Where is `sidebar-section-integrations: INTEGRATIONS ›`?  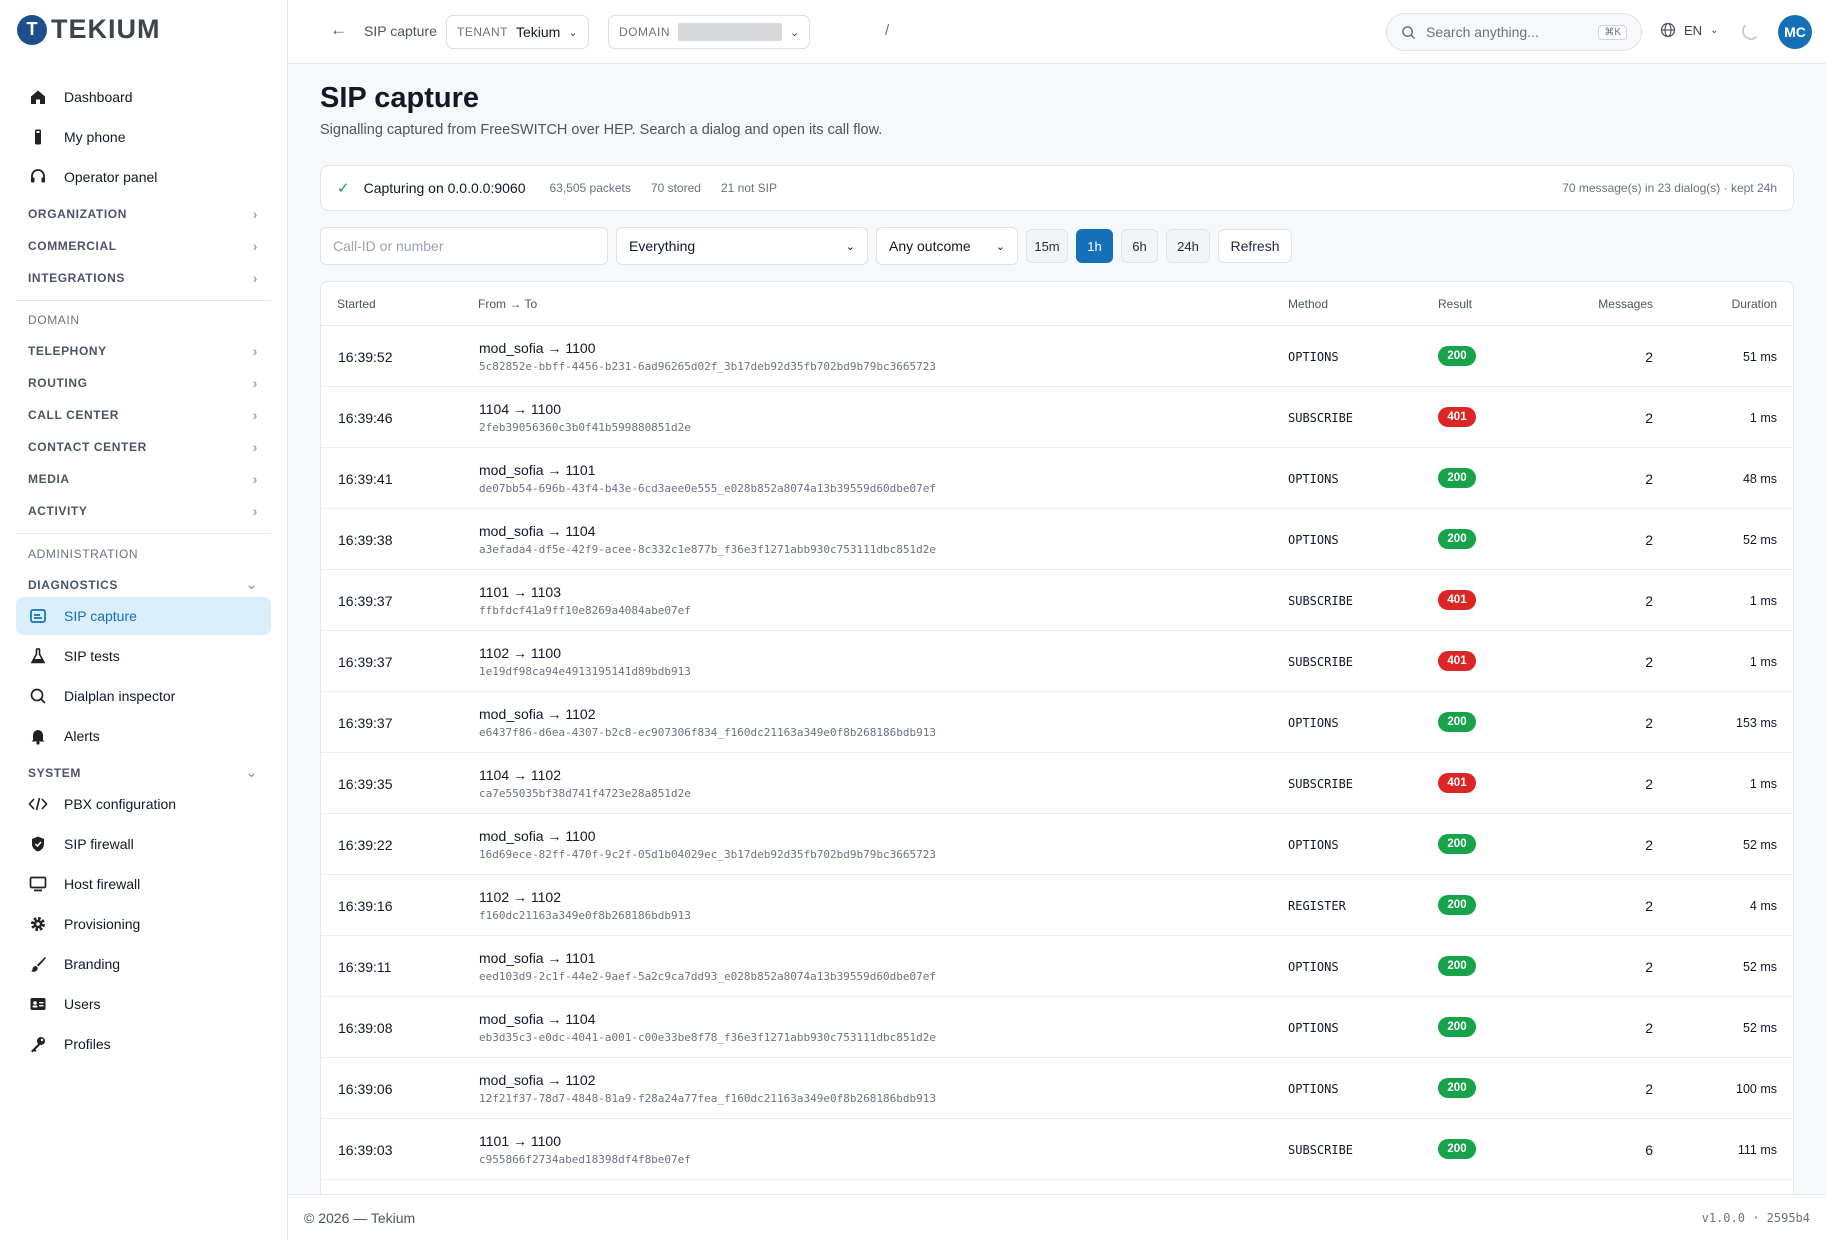 sidebar-section-integrations: INTEGRATIONS › is located at coordinates (143, 278).